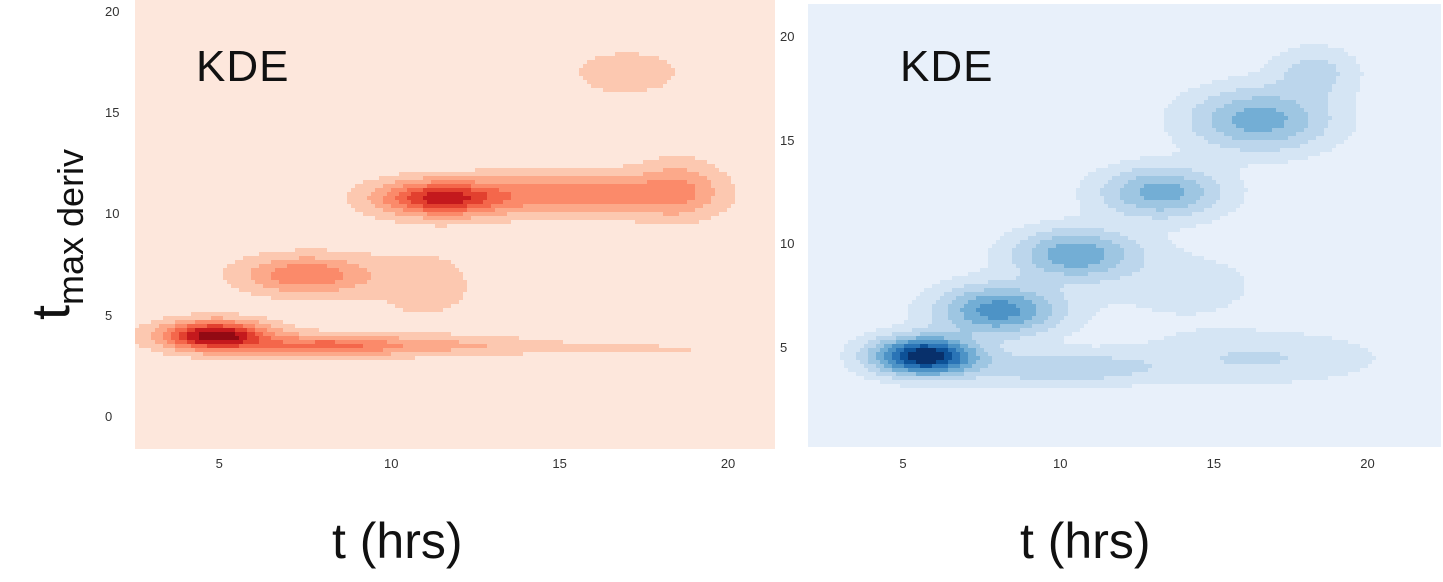 The image size is (1443, 582). What do you see at coordinates (70, 226) in the screenshot?
I see `y-axis-label-sub: max deriv` at bounding box center [70, 226].